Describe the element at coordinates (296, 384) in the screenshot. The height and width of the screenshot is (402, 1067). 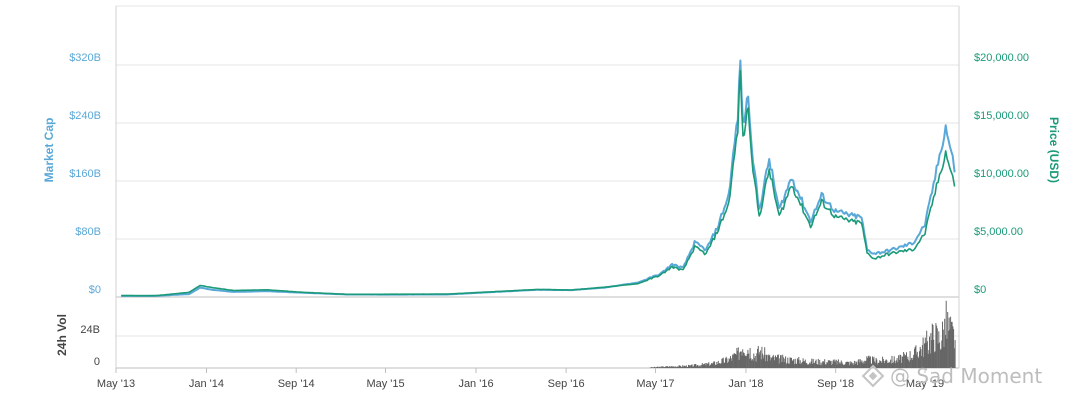
I see `x-tick-label: Sep '14` at that location.